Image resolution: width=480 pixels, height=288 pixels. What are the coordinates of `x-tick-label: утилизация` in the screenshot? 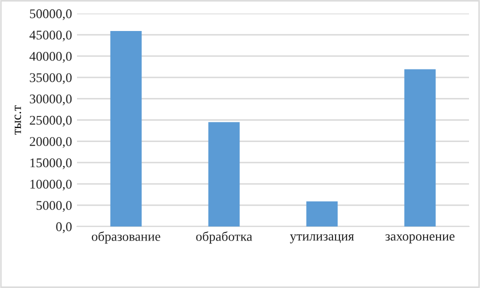 It's located at (322, 239).